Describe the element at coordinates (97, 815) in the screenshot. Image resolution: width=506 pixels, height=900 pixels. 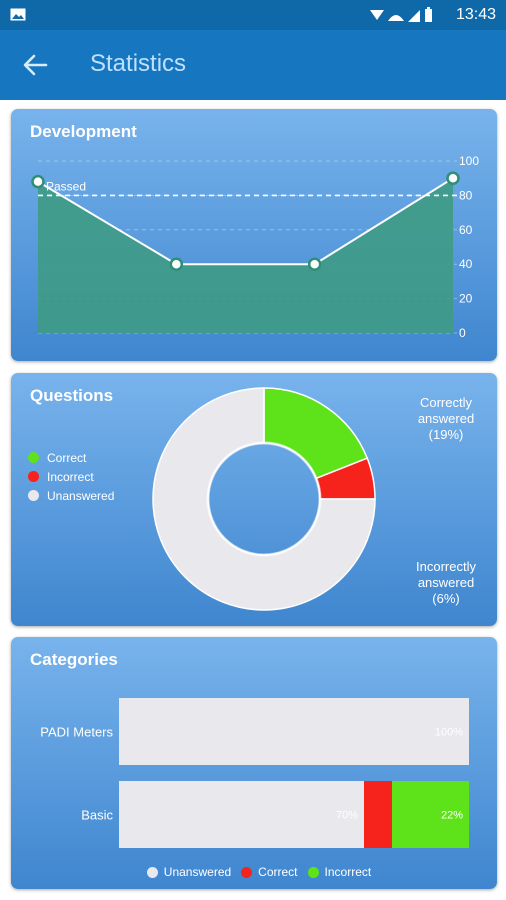
I see `category-label: Basic` at that location.